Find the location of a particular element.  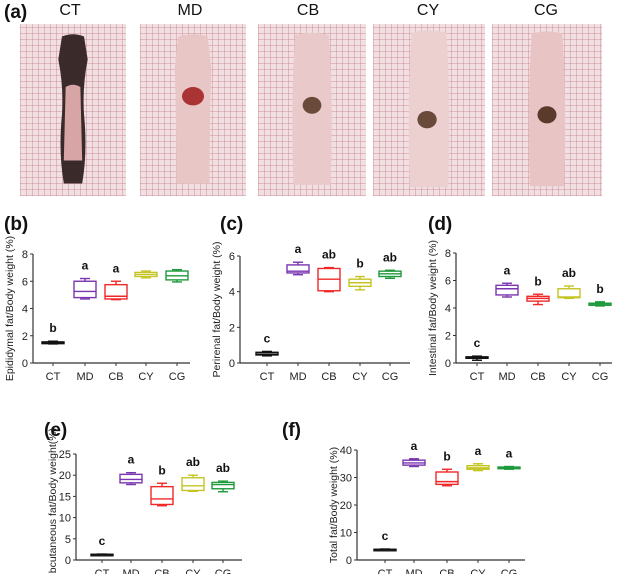

y-tick-label: 2 is located at coordinates (448, 337).